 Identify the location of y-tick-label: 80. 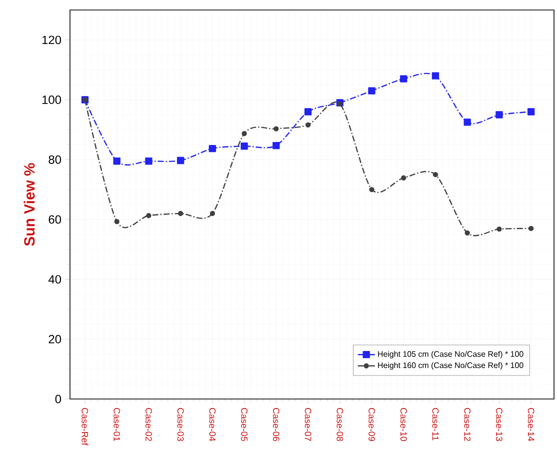
(55, 159).